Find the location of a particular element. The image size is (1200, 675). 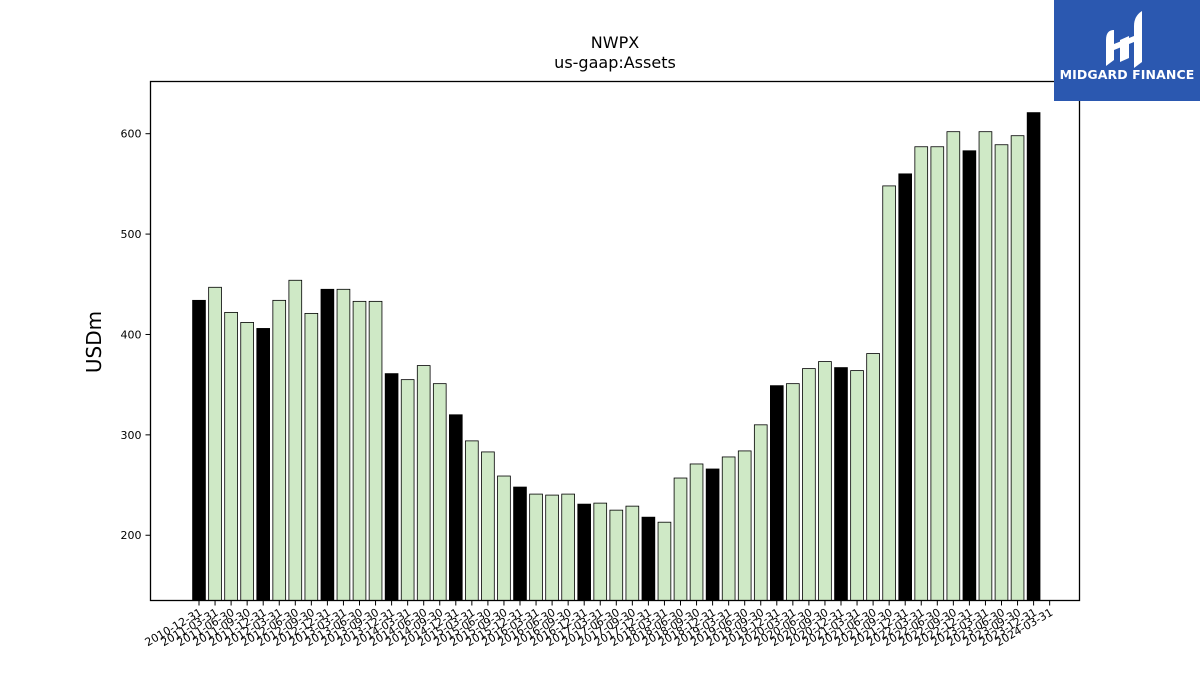

y-axis: 200 300 400 500 600 is located at coordinates (136, 335).